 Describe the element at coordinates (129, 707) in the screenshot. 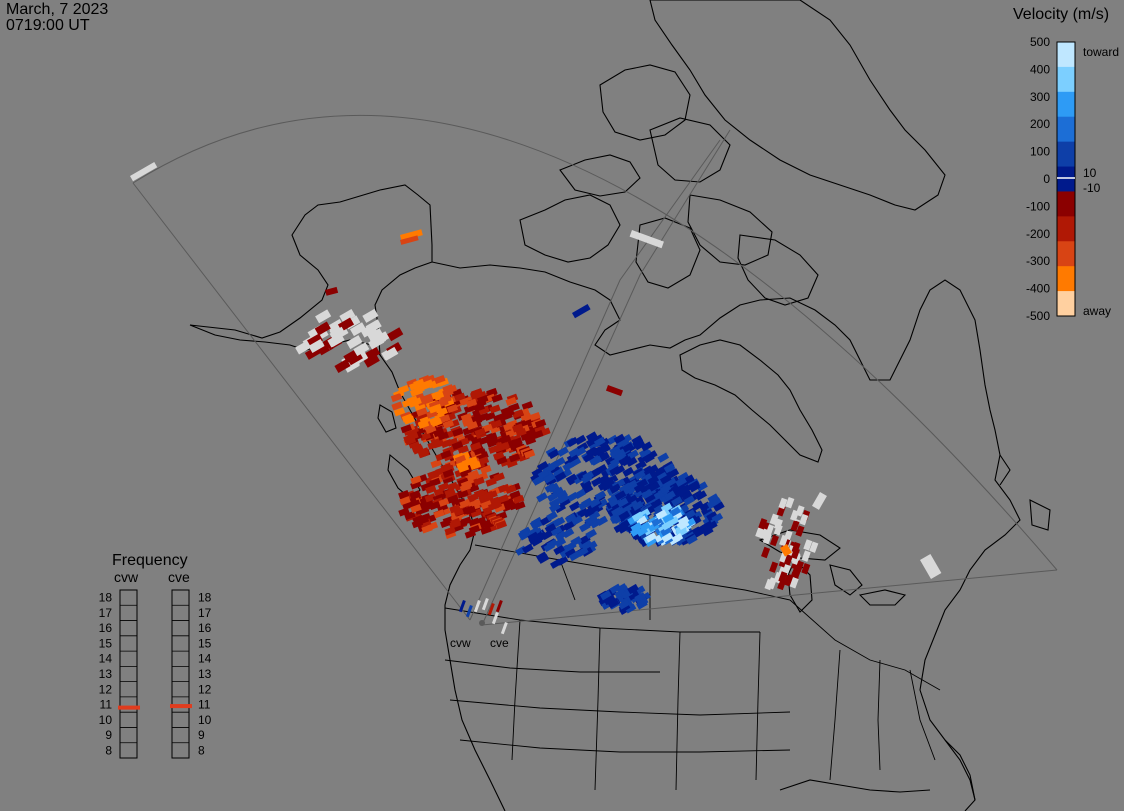

I see `frequency-marker-cvw` at that location.